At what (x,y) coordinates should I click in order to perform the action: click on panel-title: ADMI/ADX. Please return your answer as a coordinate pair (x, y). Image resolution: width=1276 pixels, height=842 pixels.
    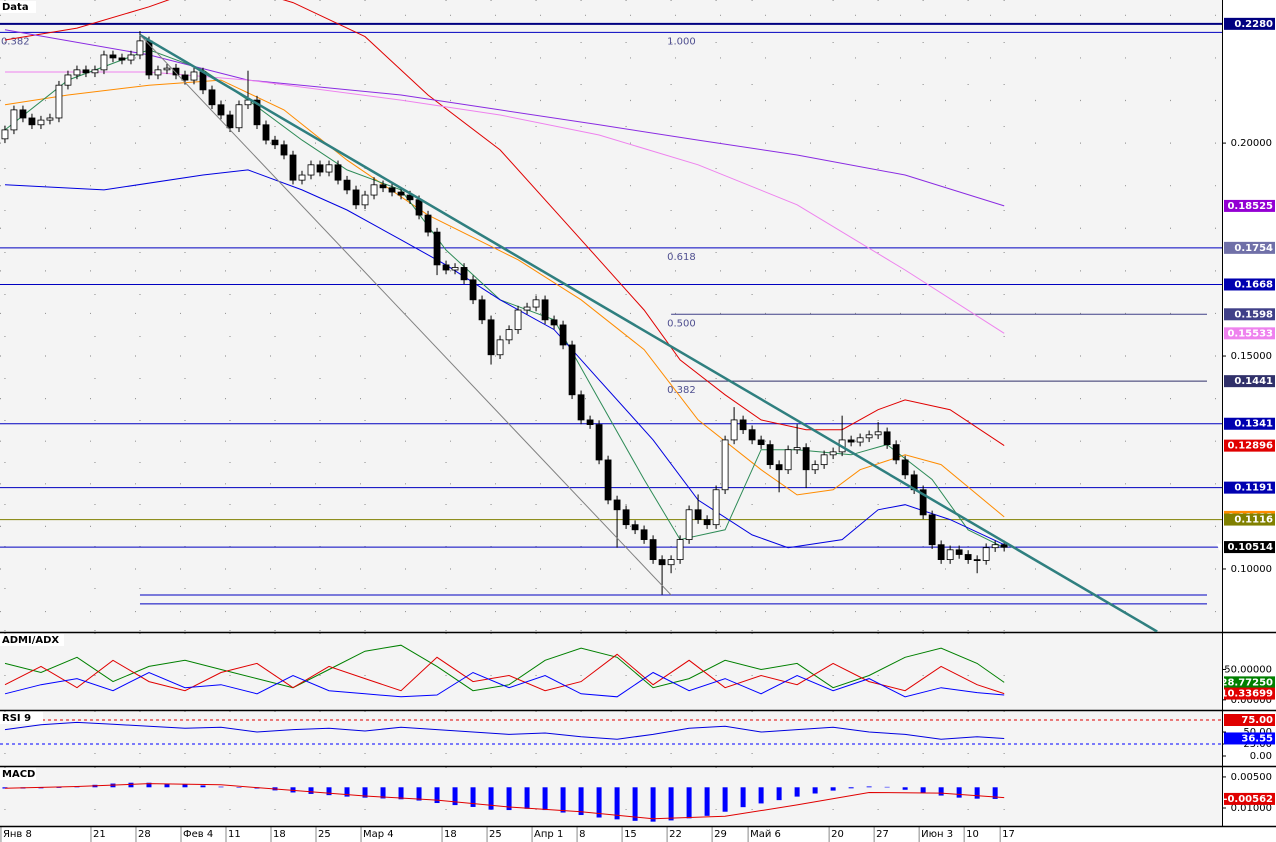
    Looking at the image, I should click on (30, 640).